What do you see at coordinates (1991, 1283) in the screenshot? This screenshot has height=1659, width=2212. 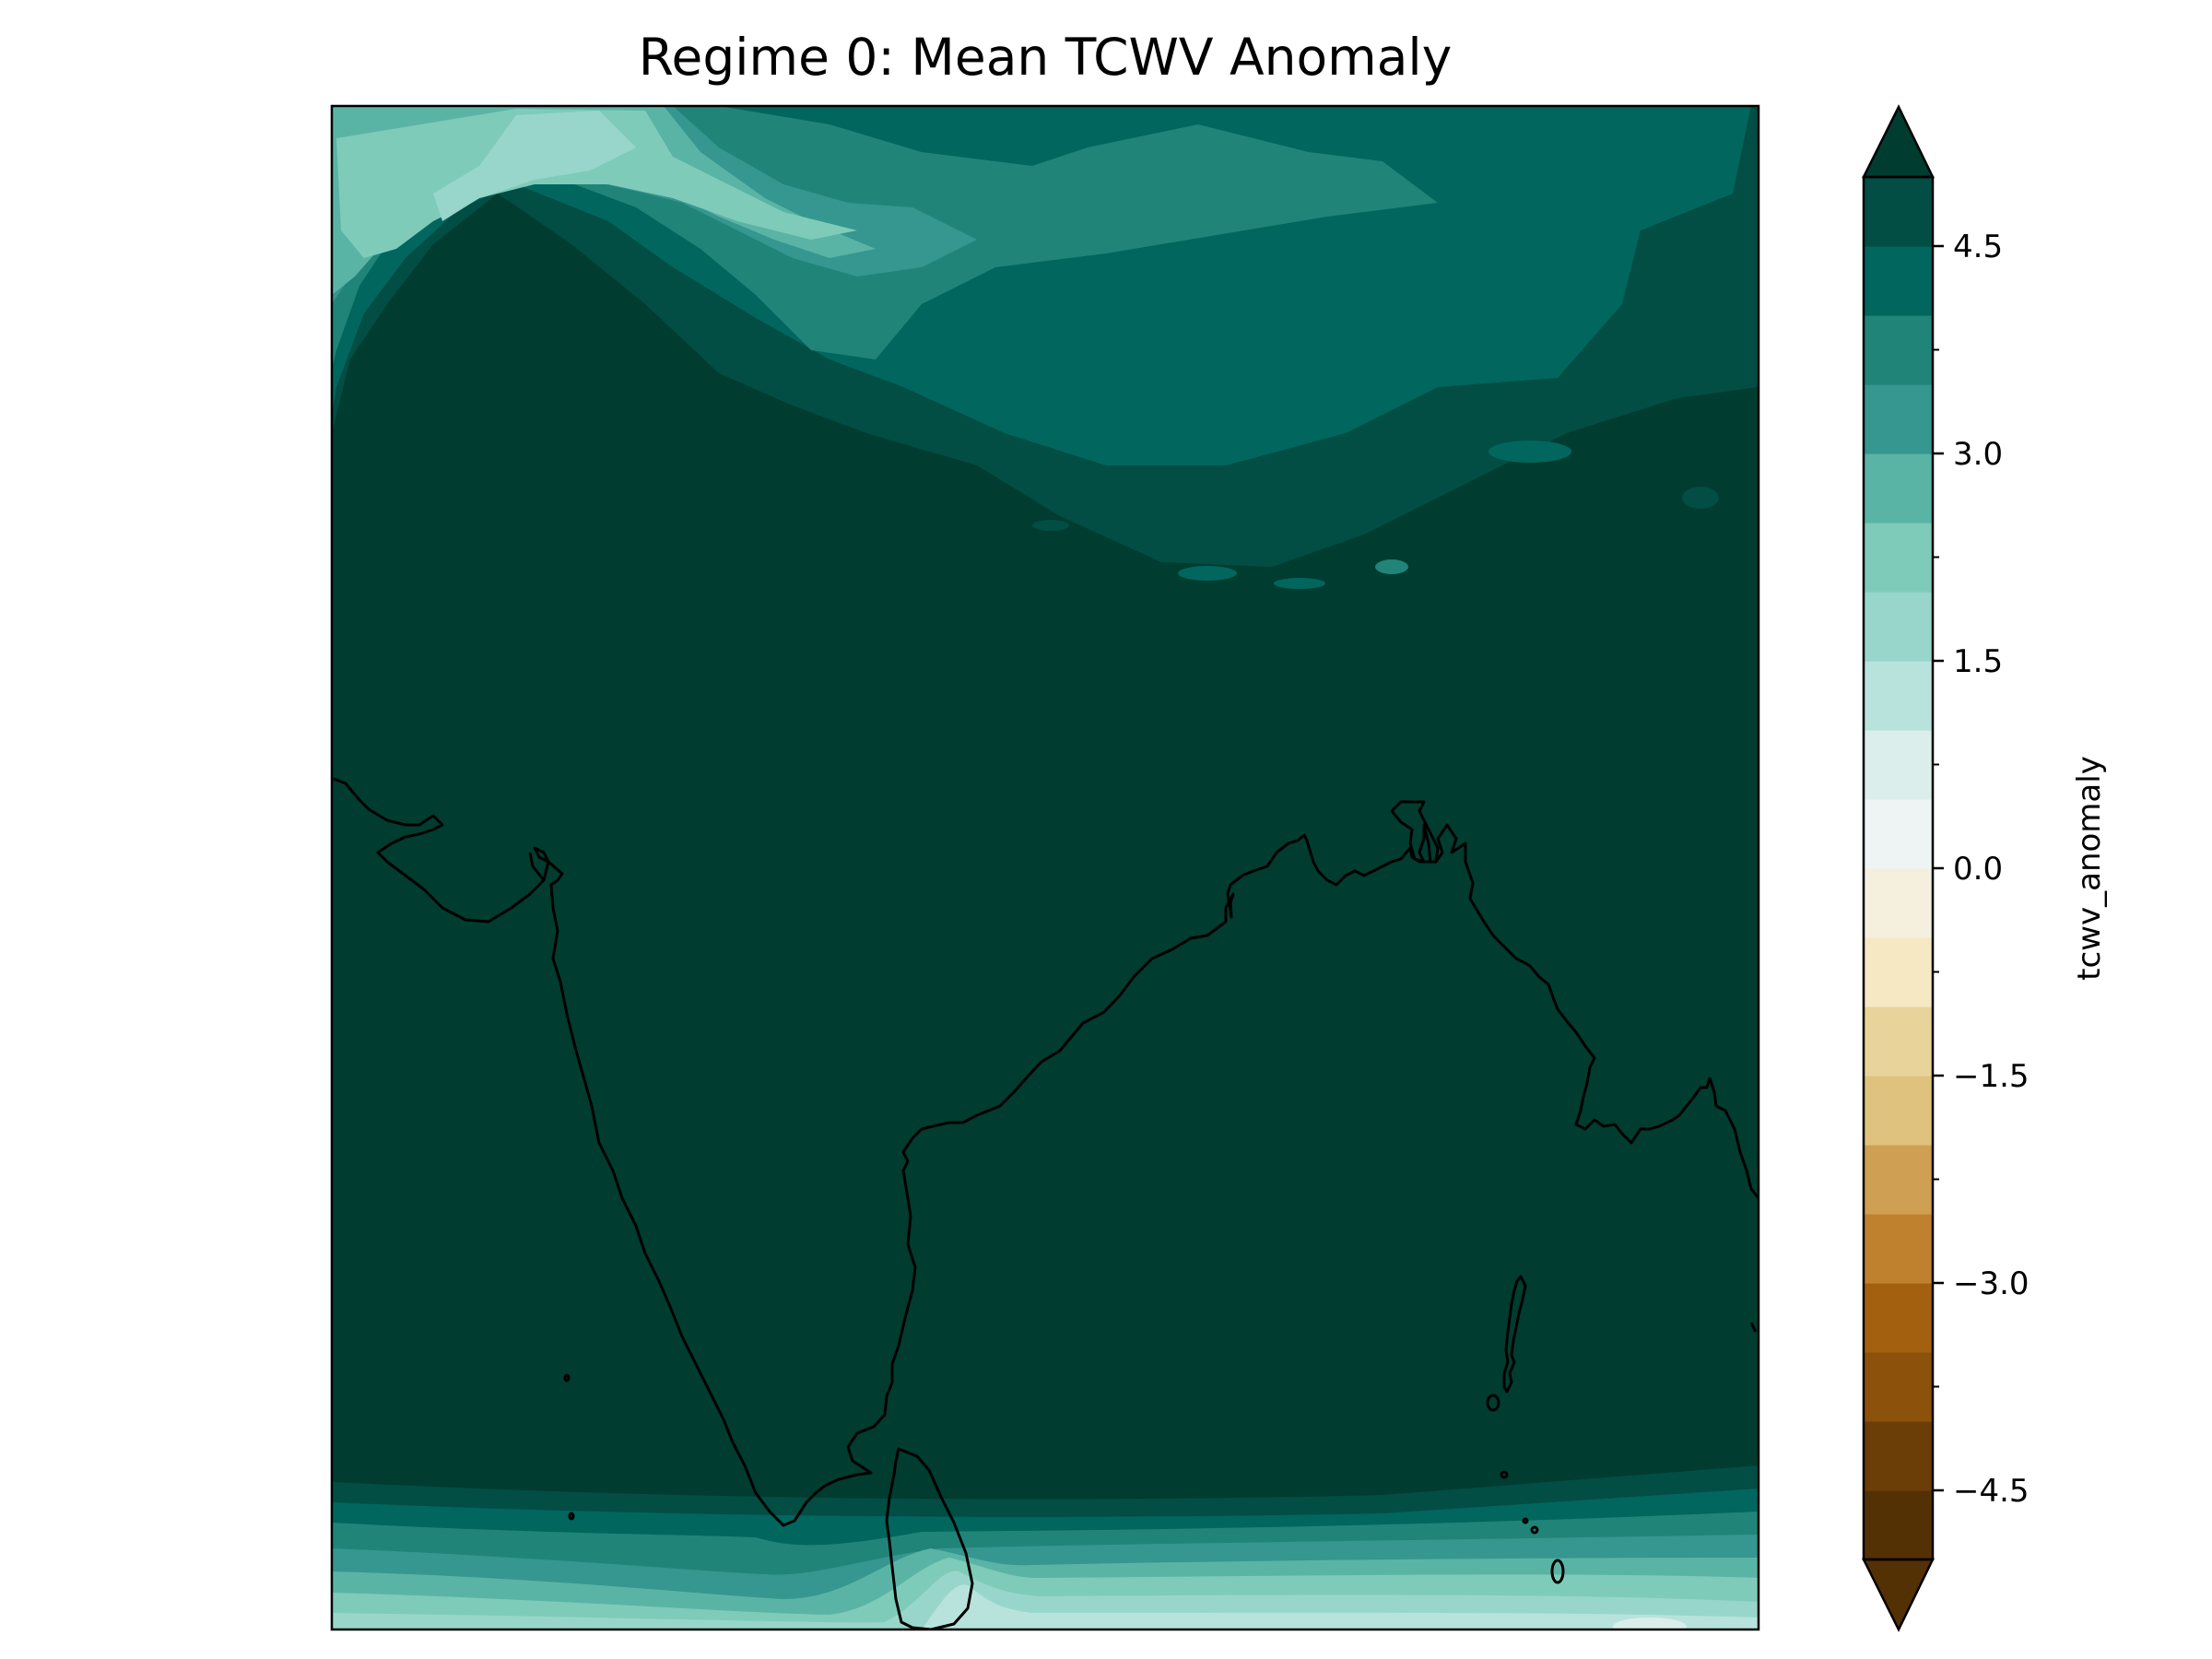 I see `colorbar-tick-label: −3.0` at bounding box center [1991, 1283].